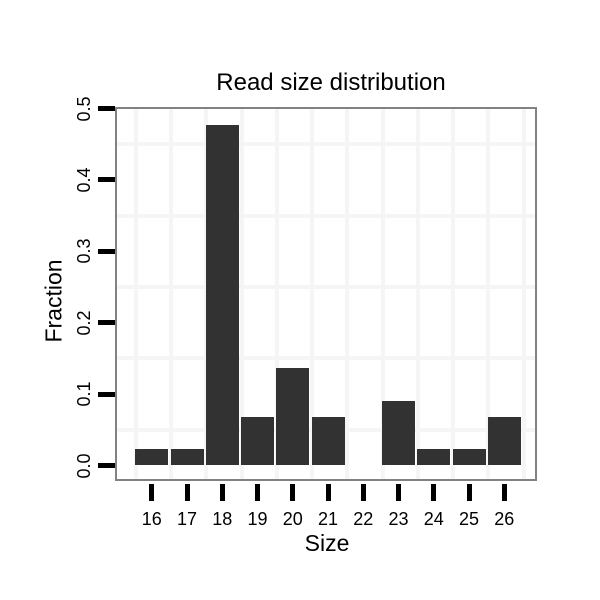 Image resolution: width=600 pixels, height=600 pixels. I want to click on x-axis-title: Size, so click(327, 543).